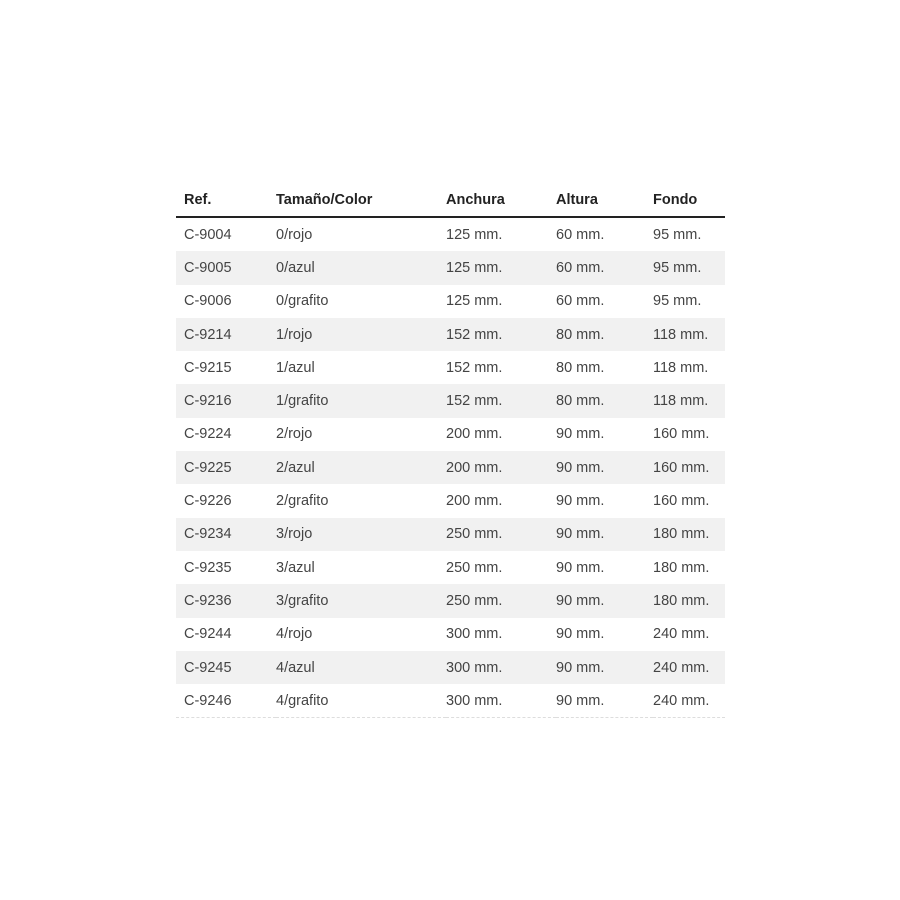 This screenshot has width=900, height=900. What do you see at coordinates (208, 567) in the screenshot?
I see `cell-ref: C-9235` at bounding box center [208, 567].